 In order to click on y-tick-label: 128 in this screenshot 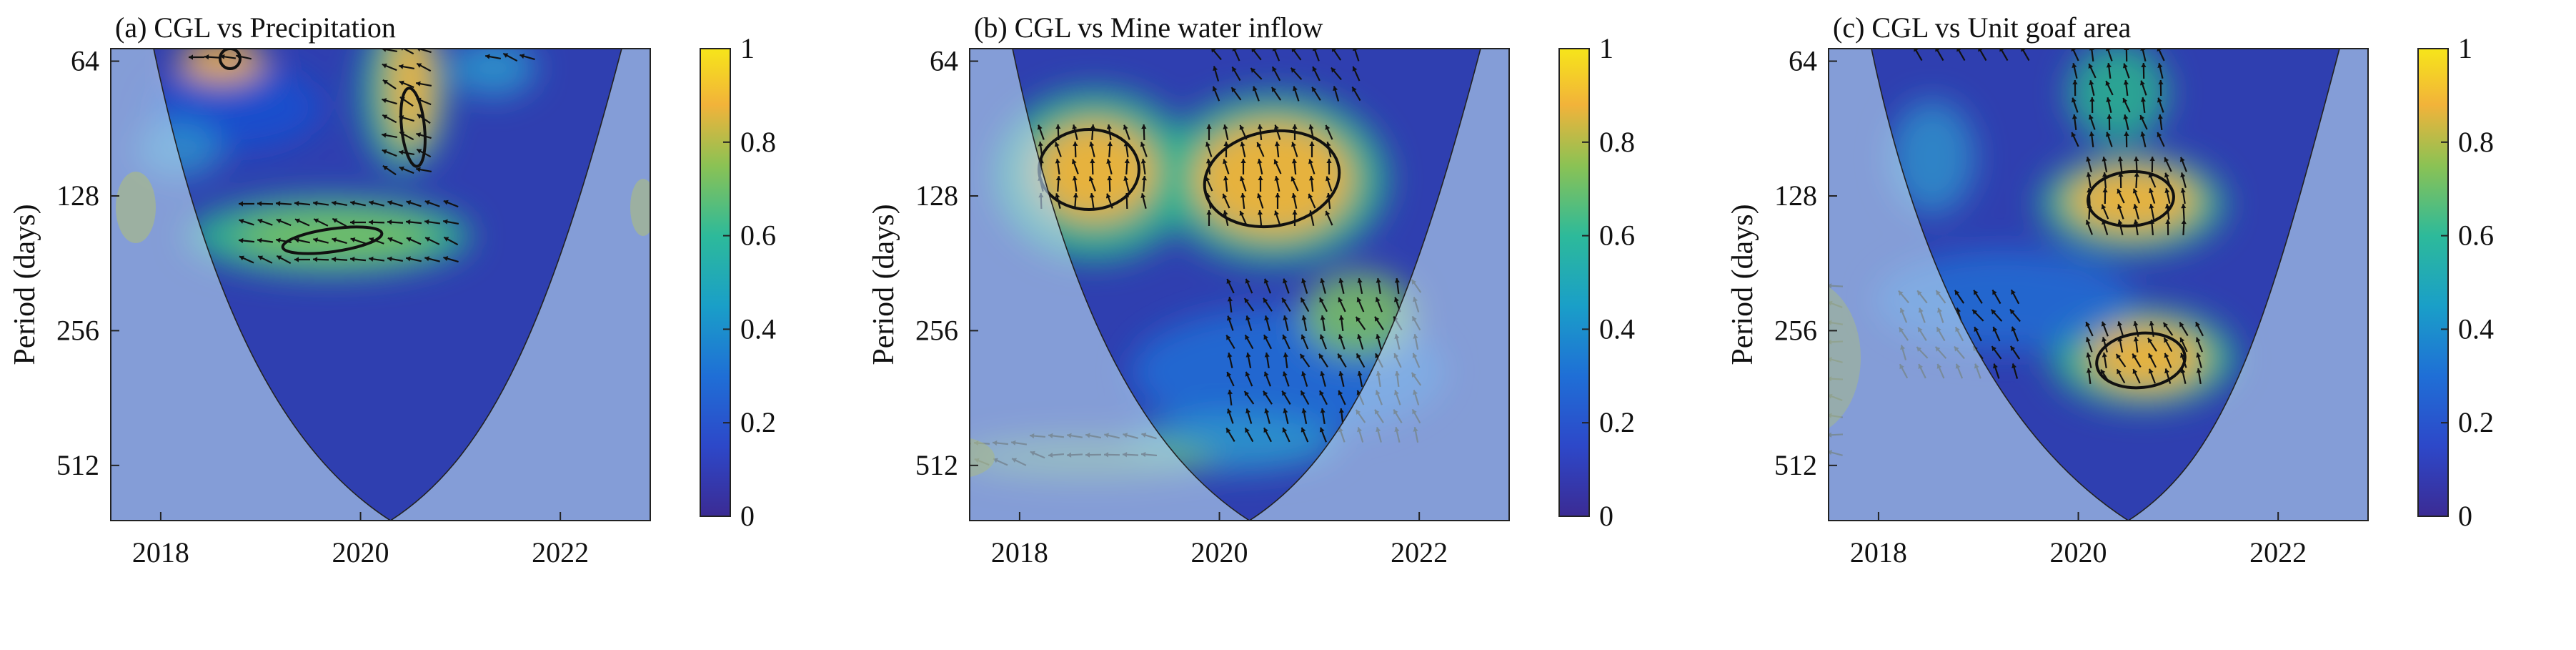, I will do `click(936, 195)`.